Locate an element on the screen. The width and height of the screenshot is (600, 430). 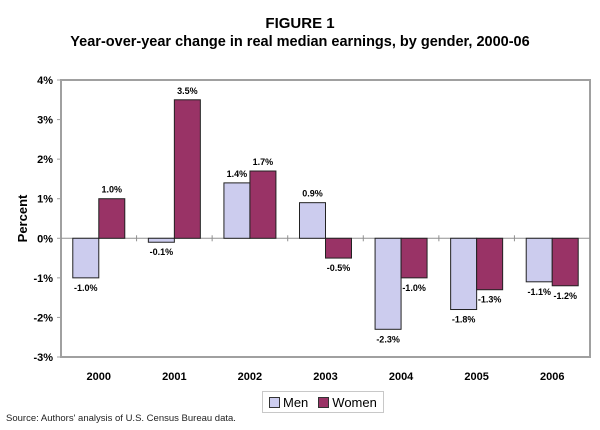
data-label-men: -1.8% is located at coordinates (464, 320).